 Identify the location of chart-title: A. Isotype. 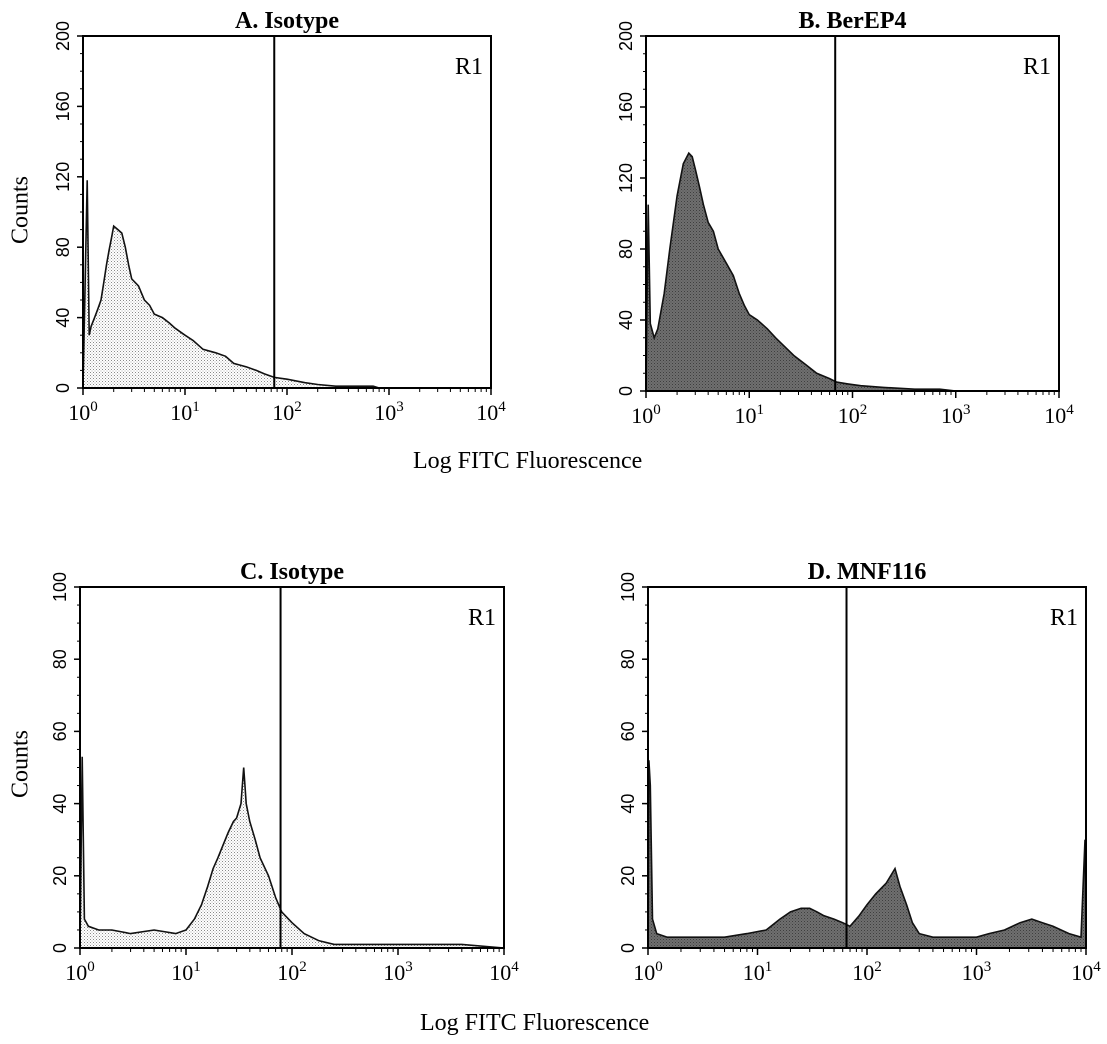
(287, 21).